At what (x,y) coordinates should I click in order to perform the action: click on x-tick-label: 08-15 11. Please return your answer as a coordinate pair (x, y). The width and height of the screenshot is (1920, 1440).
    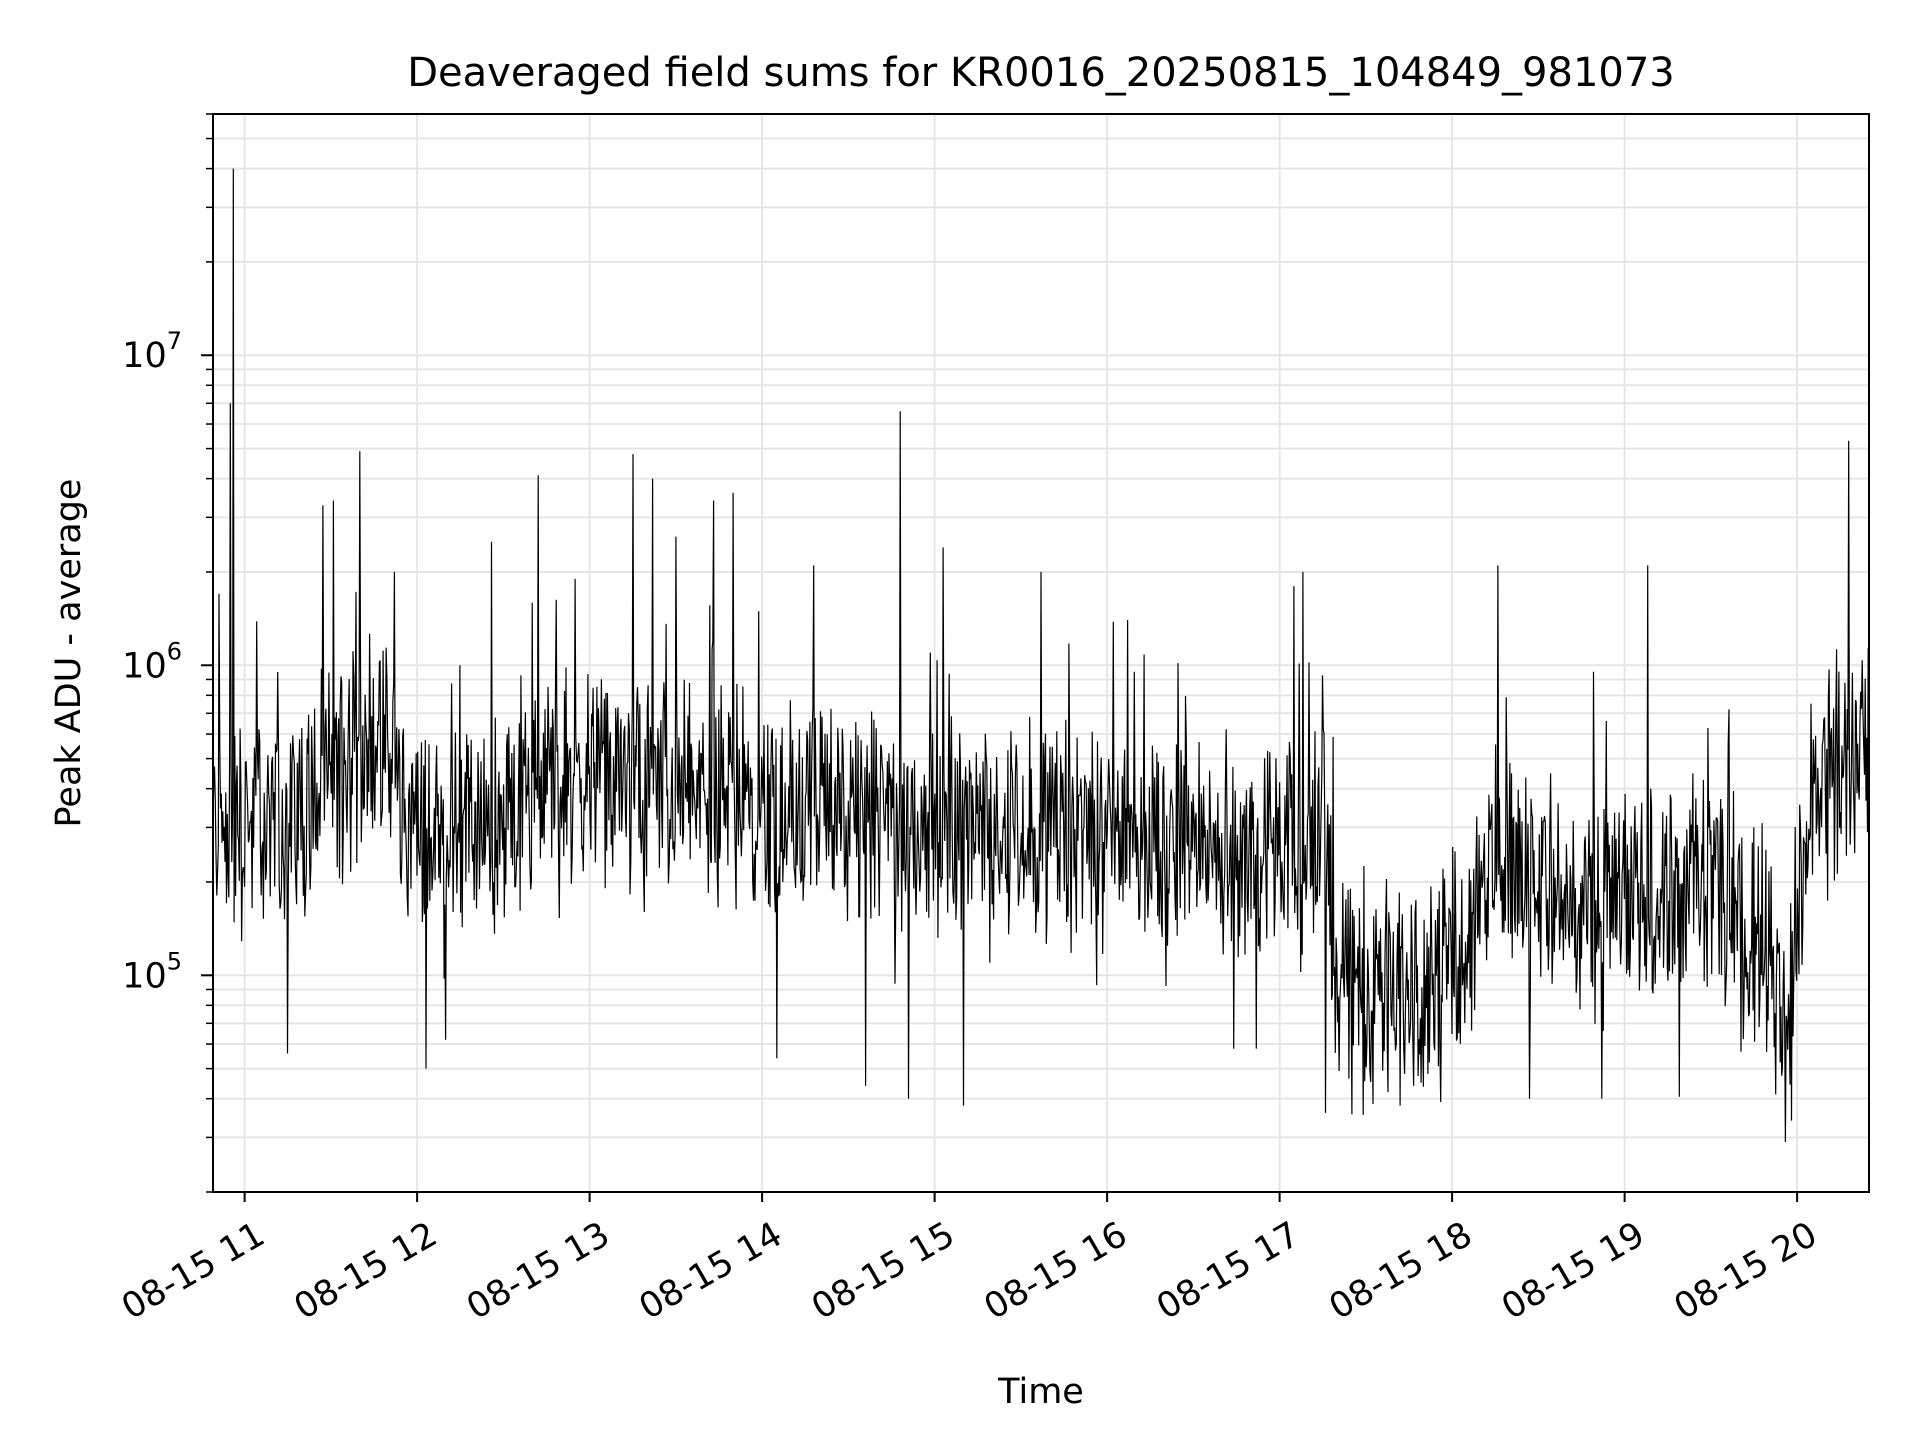
    Looking at the image, I should click on (193, 1271).